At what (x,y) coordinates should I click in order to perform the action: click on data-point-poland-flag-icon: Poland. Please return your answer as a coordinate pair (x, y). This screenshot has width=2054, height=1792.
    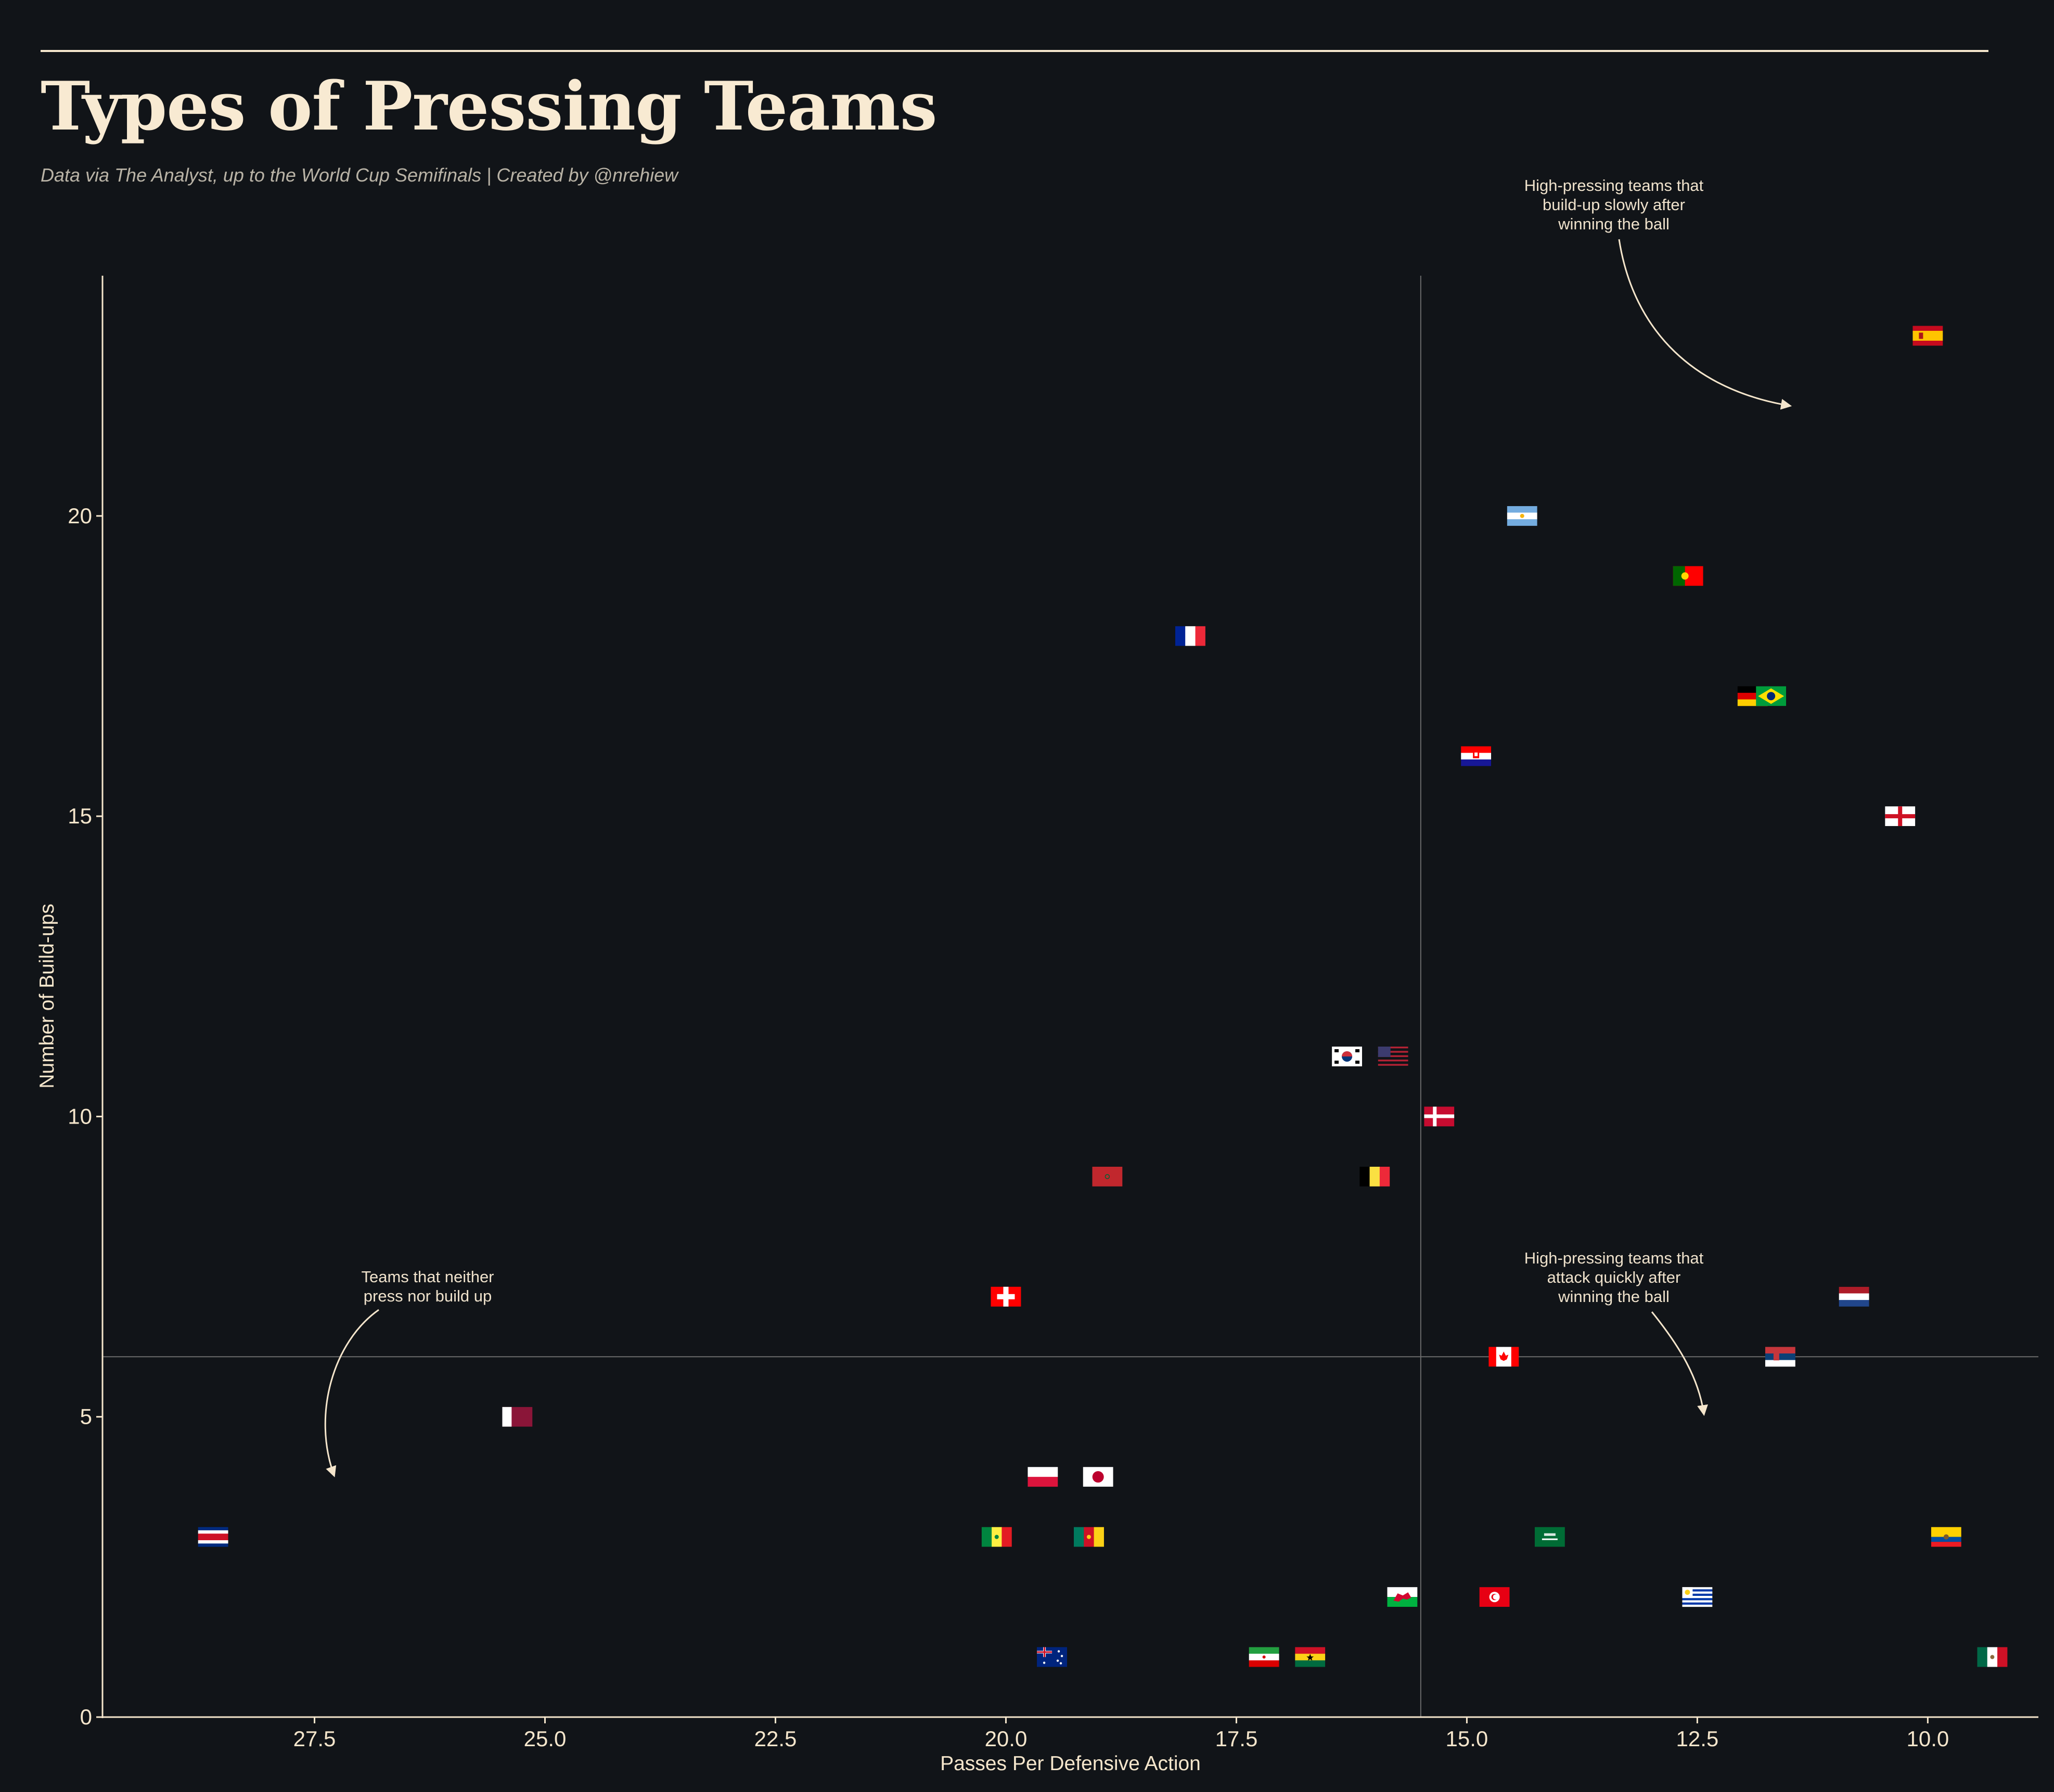
    Looking at the image, I should click on (1043, 1477).